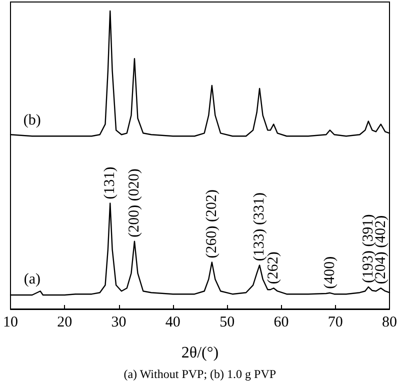 The height and width of the screenshot is (390, 400). Describe the element at coordinates (212, 223) in the screenshot. I see `annotation: (260) (202)` at that location.